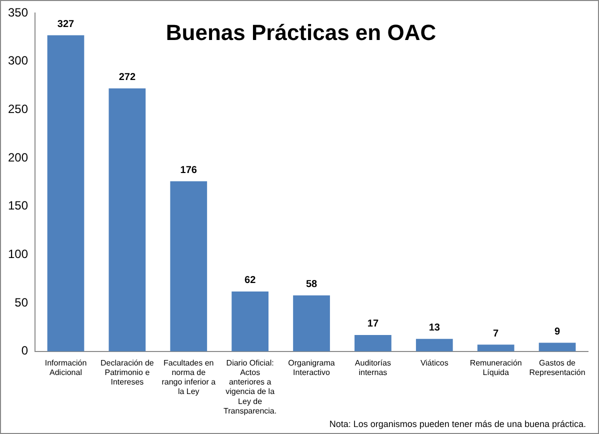 The width and height of the screenshot is (599, 434). I want to click on y-tick-label: 250, so click(18, 109).